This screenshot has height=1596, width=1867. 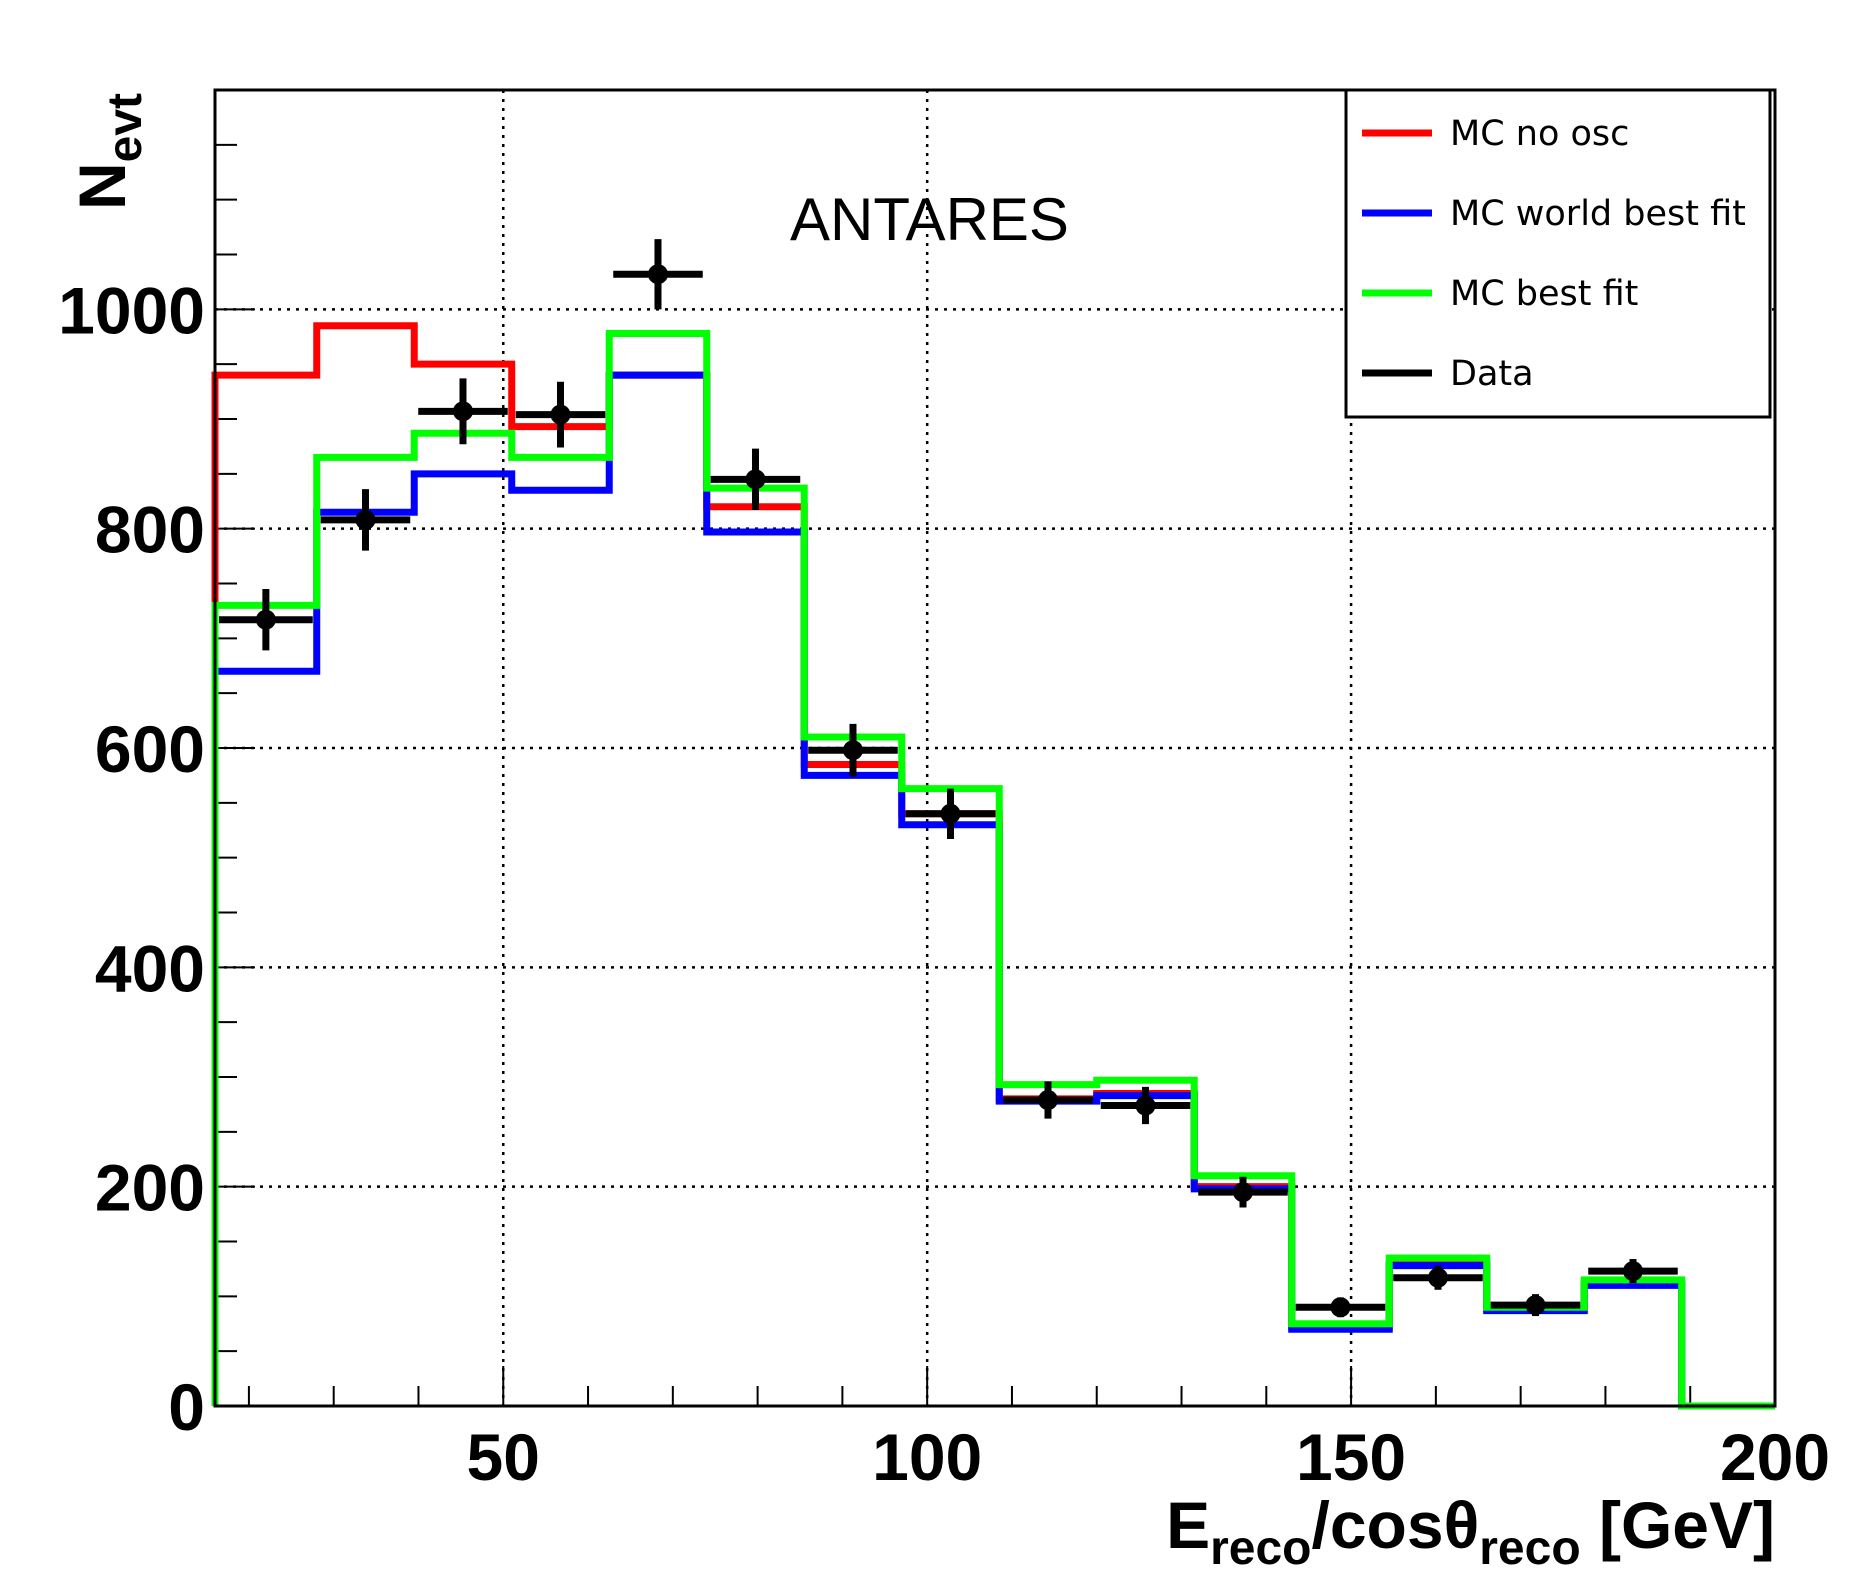 I want to click on x-tick-label: 50, so click(x=503, y=1457).